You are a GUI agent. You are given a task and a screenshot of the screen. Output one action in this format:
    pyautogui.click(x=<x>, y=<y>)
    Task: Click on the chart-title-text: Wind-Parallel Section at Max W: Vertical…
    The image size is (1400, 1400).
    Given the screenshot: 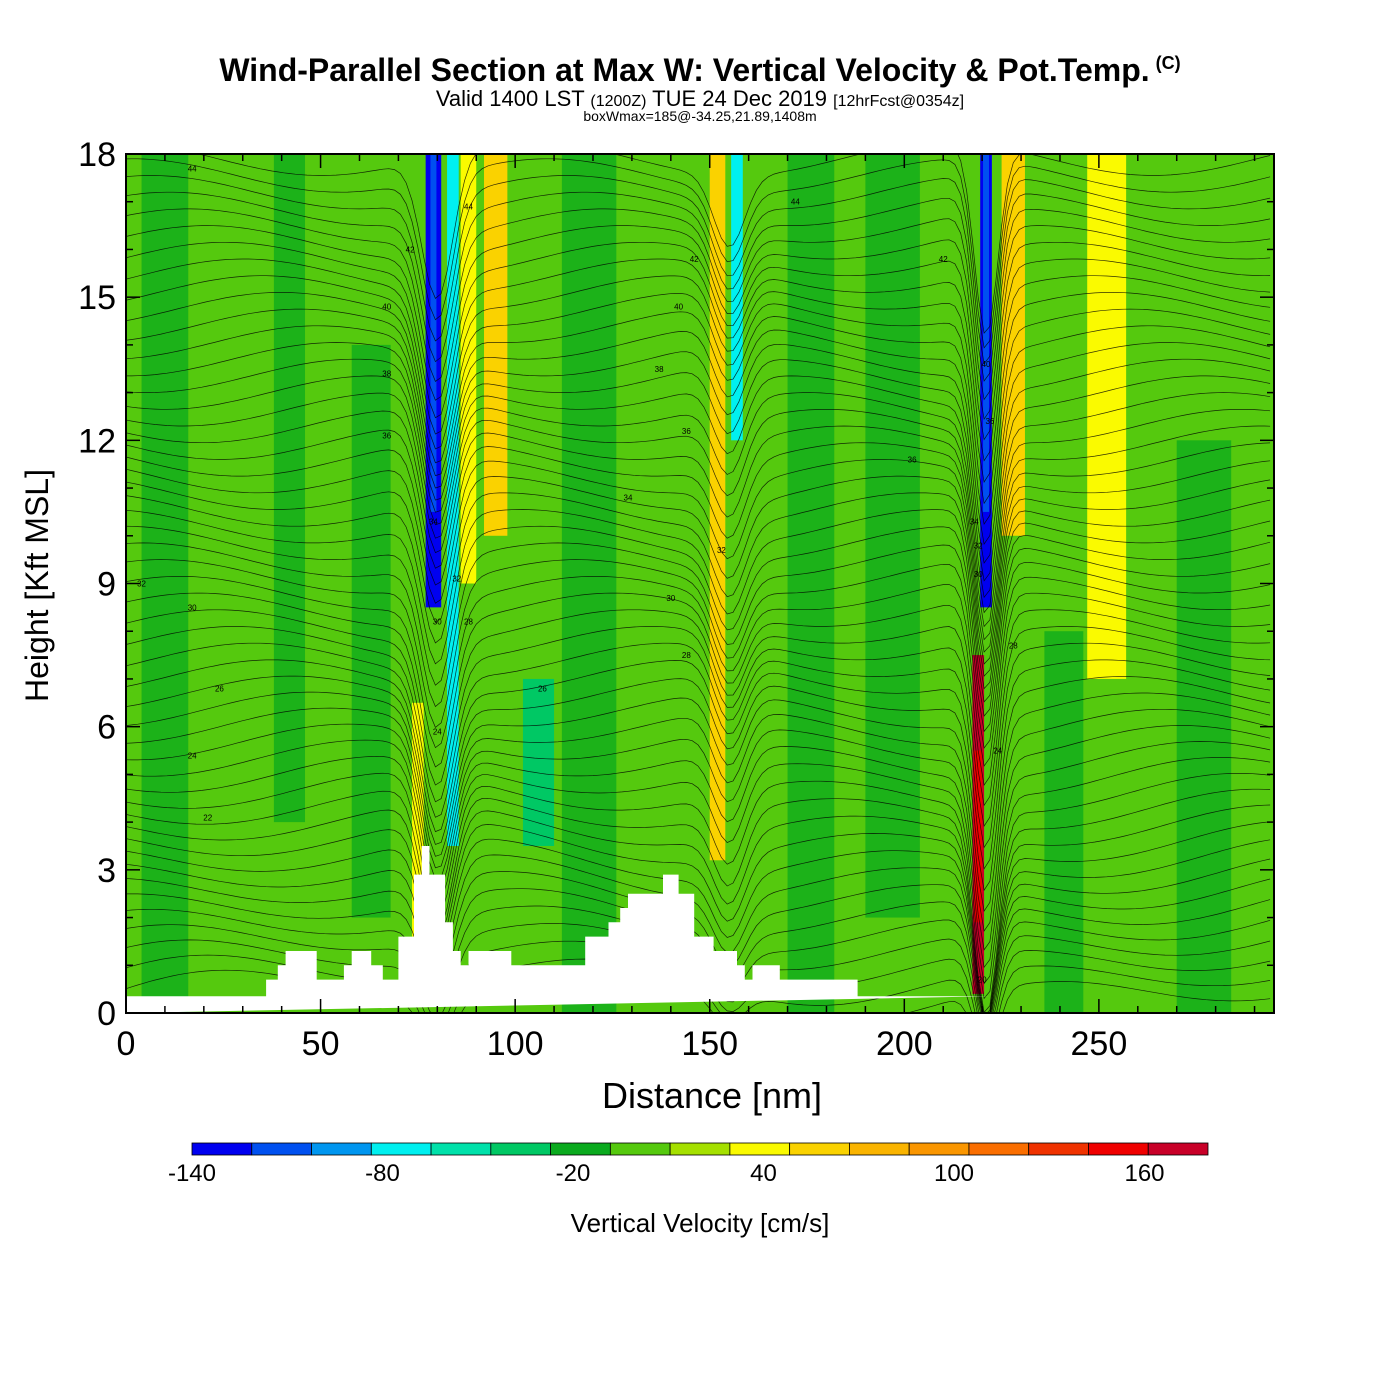 What is the action you would take?
    pyautogui.click(x=684, y=70)
    